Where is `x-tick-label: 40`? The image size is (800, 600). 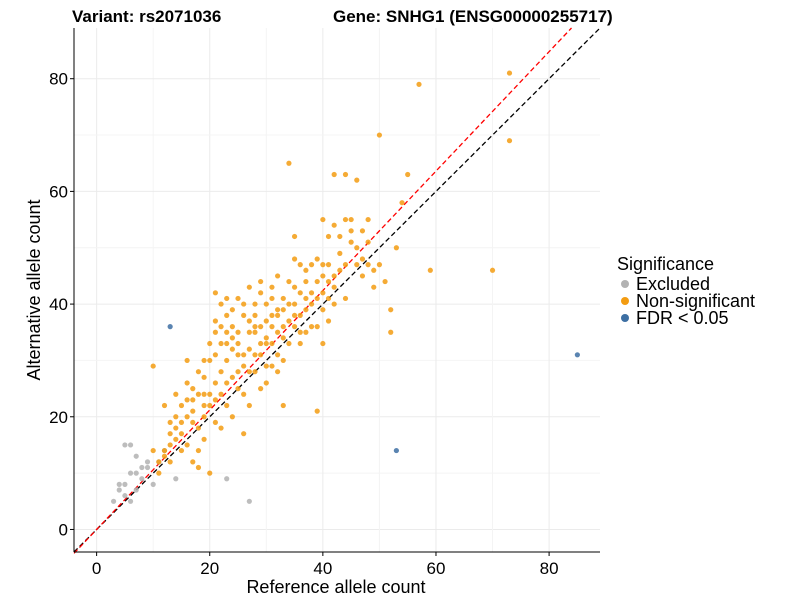 x-tick-label: 40 is located at coordinates (322, 568).